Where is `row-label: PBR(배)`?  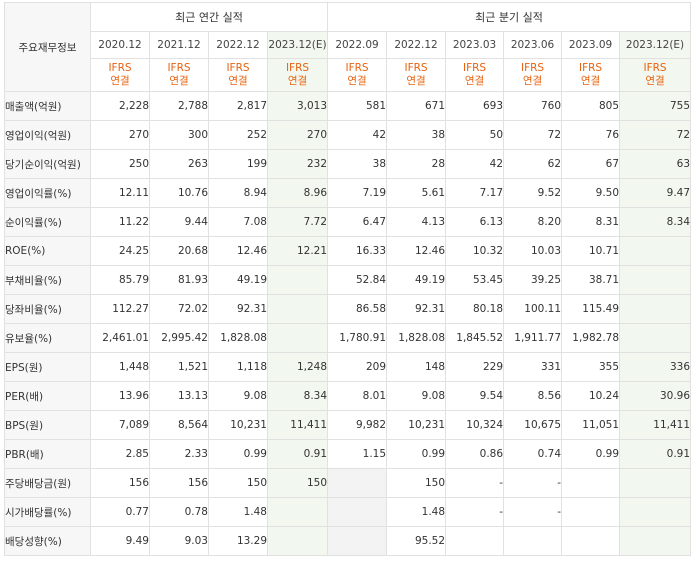 row-label: PBR(배) is located at coordinates (47, 454).